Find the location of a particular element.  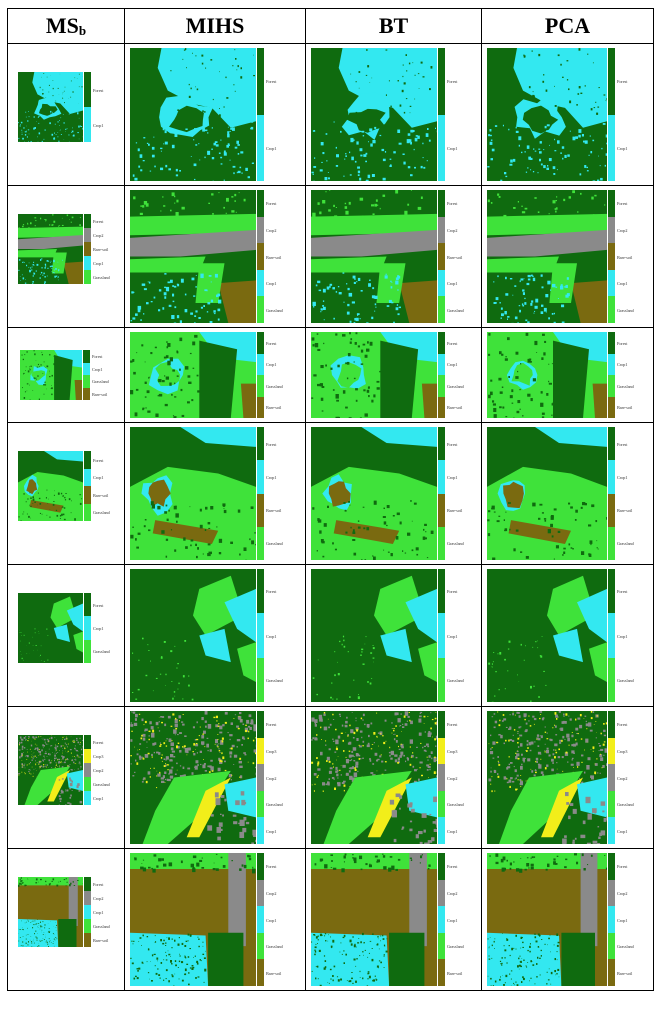

cell-pca-row7: Forest Crop2 Crop1 Grassland Bare-soil is located at coordinates (567, 919).